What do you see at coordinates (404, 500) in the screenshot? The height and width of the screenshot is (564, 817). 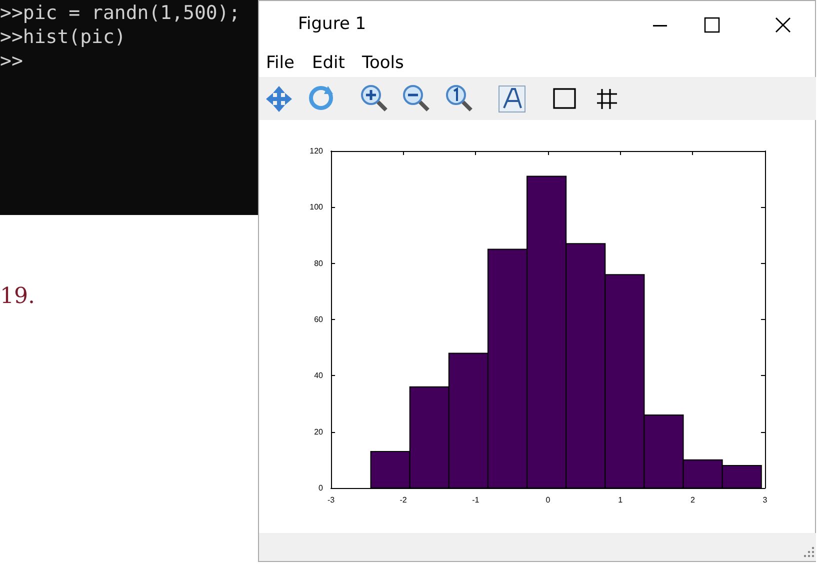 I see `x-tick-label: -2` at bounding box center [404, 500].